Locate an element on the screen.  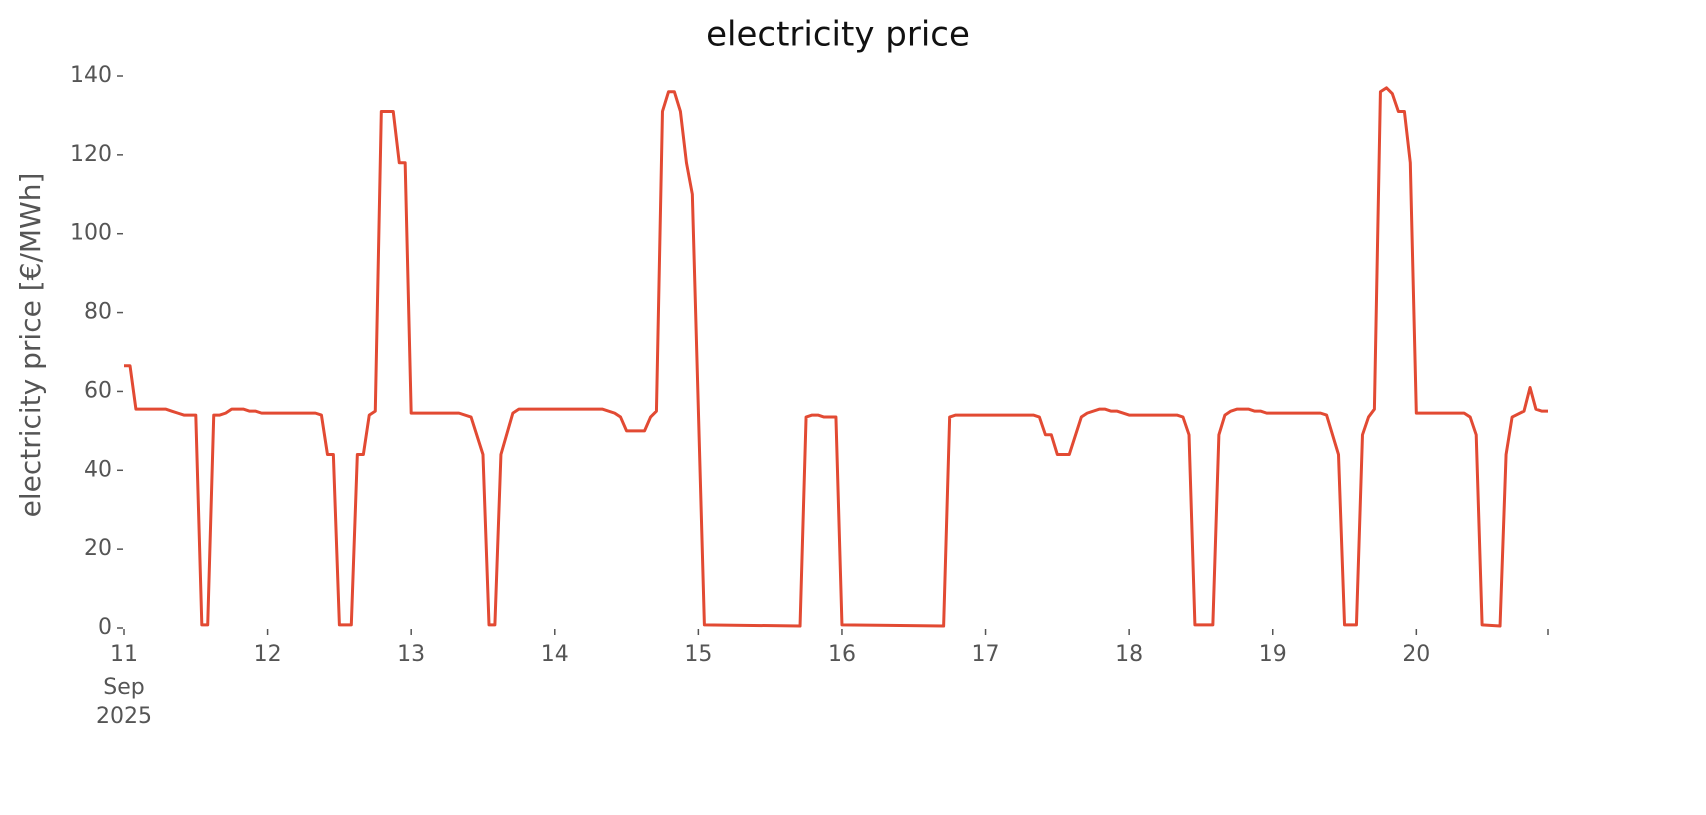
x-tick-label: 18 is located at coordinates (1129, 654).